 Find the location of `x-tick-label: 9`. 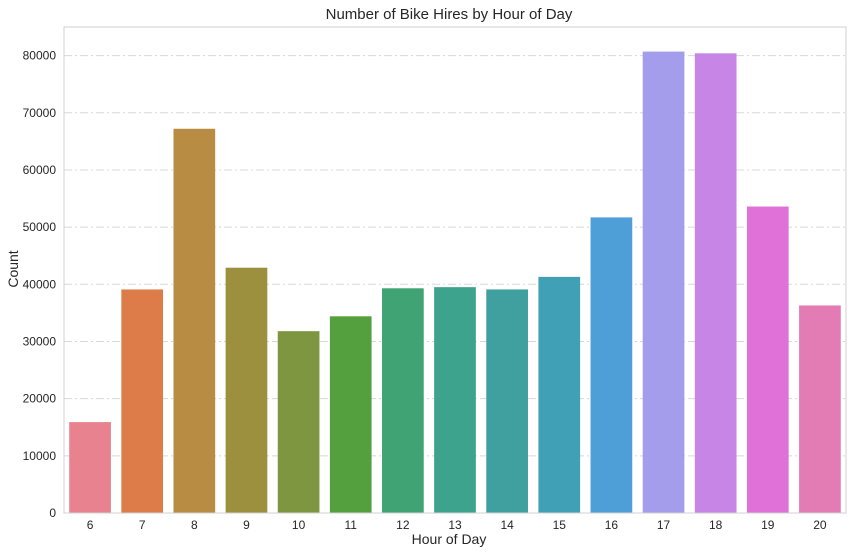

x-tick-label: 9 is located at coordinates (246, 525).